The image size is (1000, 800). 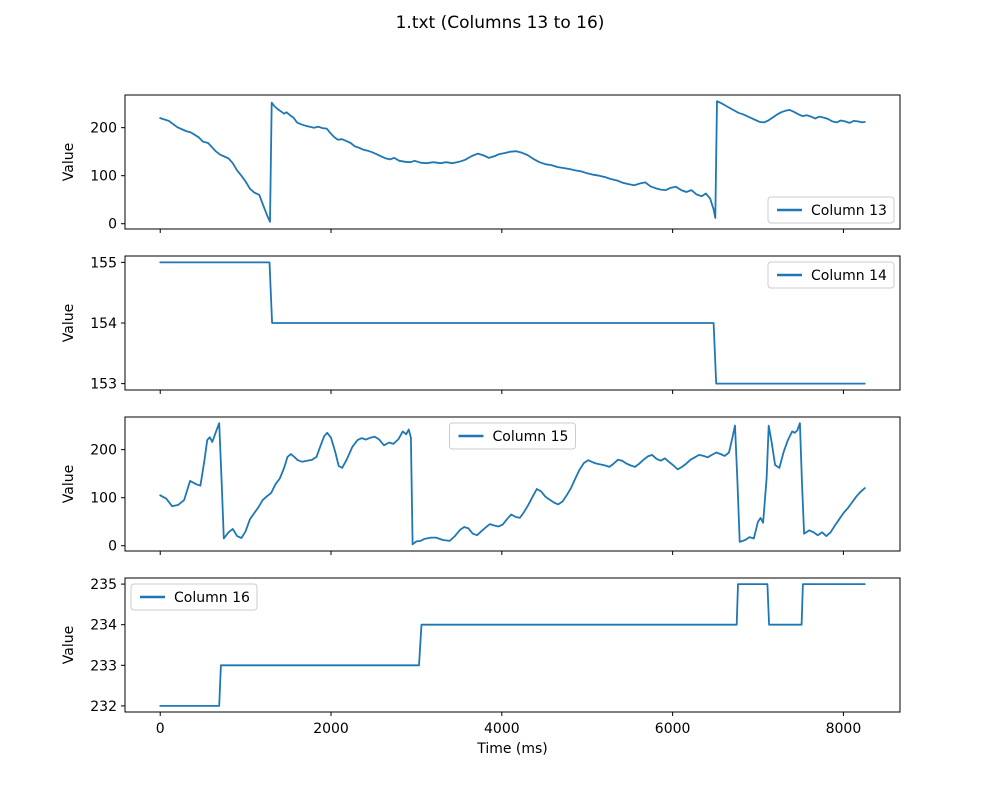 I want to click on legend-column-15: Column 15, so click(x=512, y=436).